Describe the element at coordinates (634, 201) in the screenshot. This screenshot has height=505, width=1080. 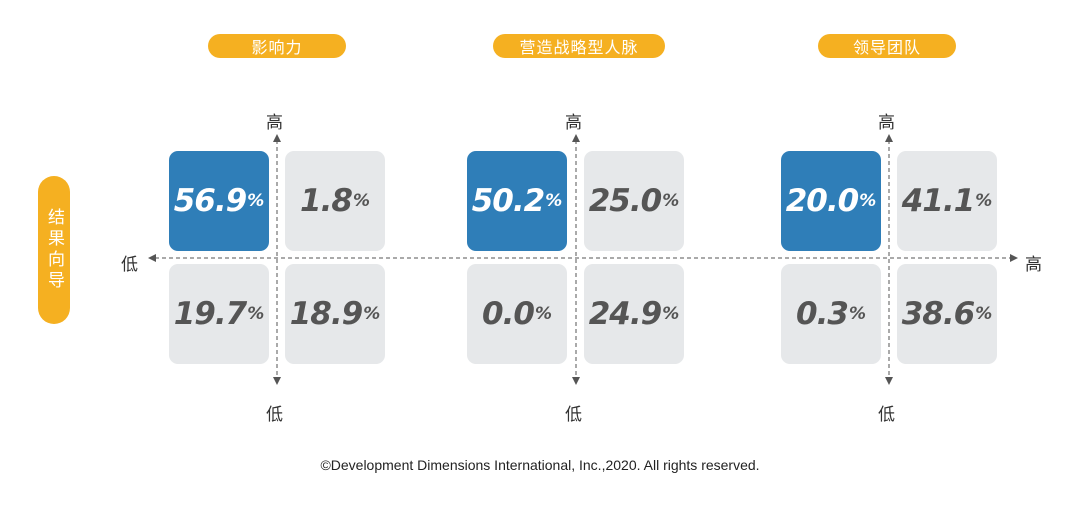
I see `cell-networking-top-right: 25.0%` at that location.